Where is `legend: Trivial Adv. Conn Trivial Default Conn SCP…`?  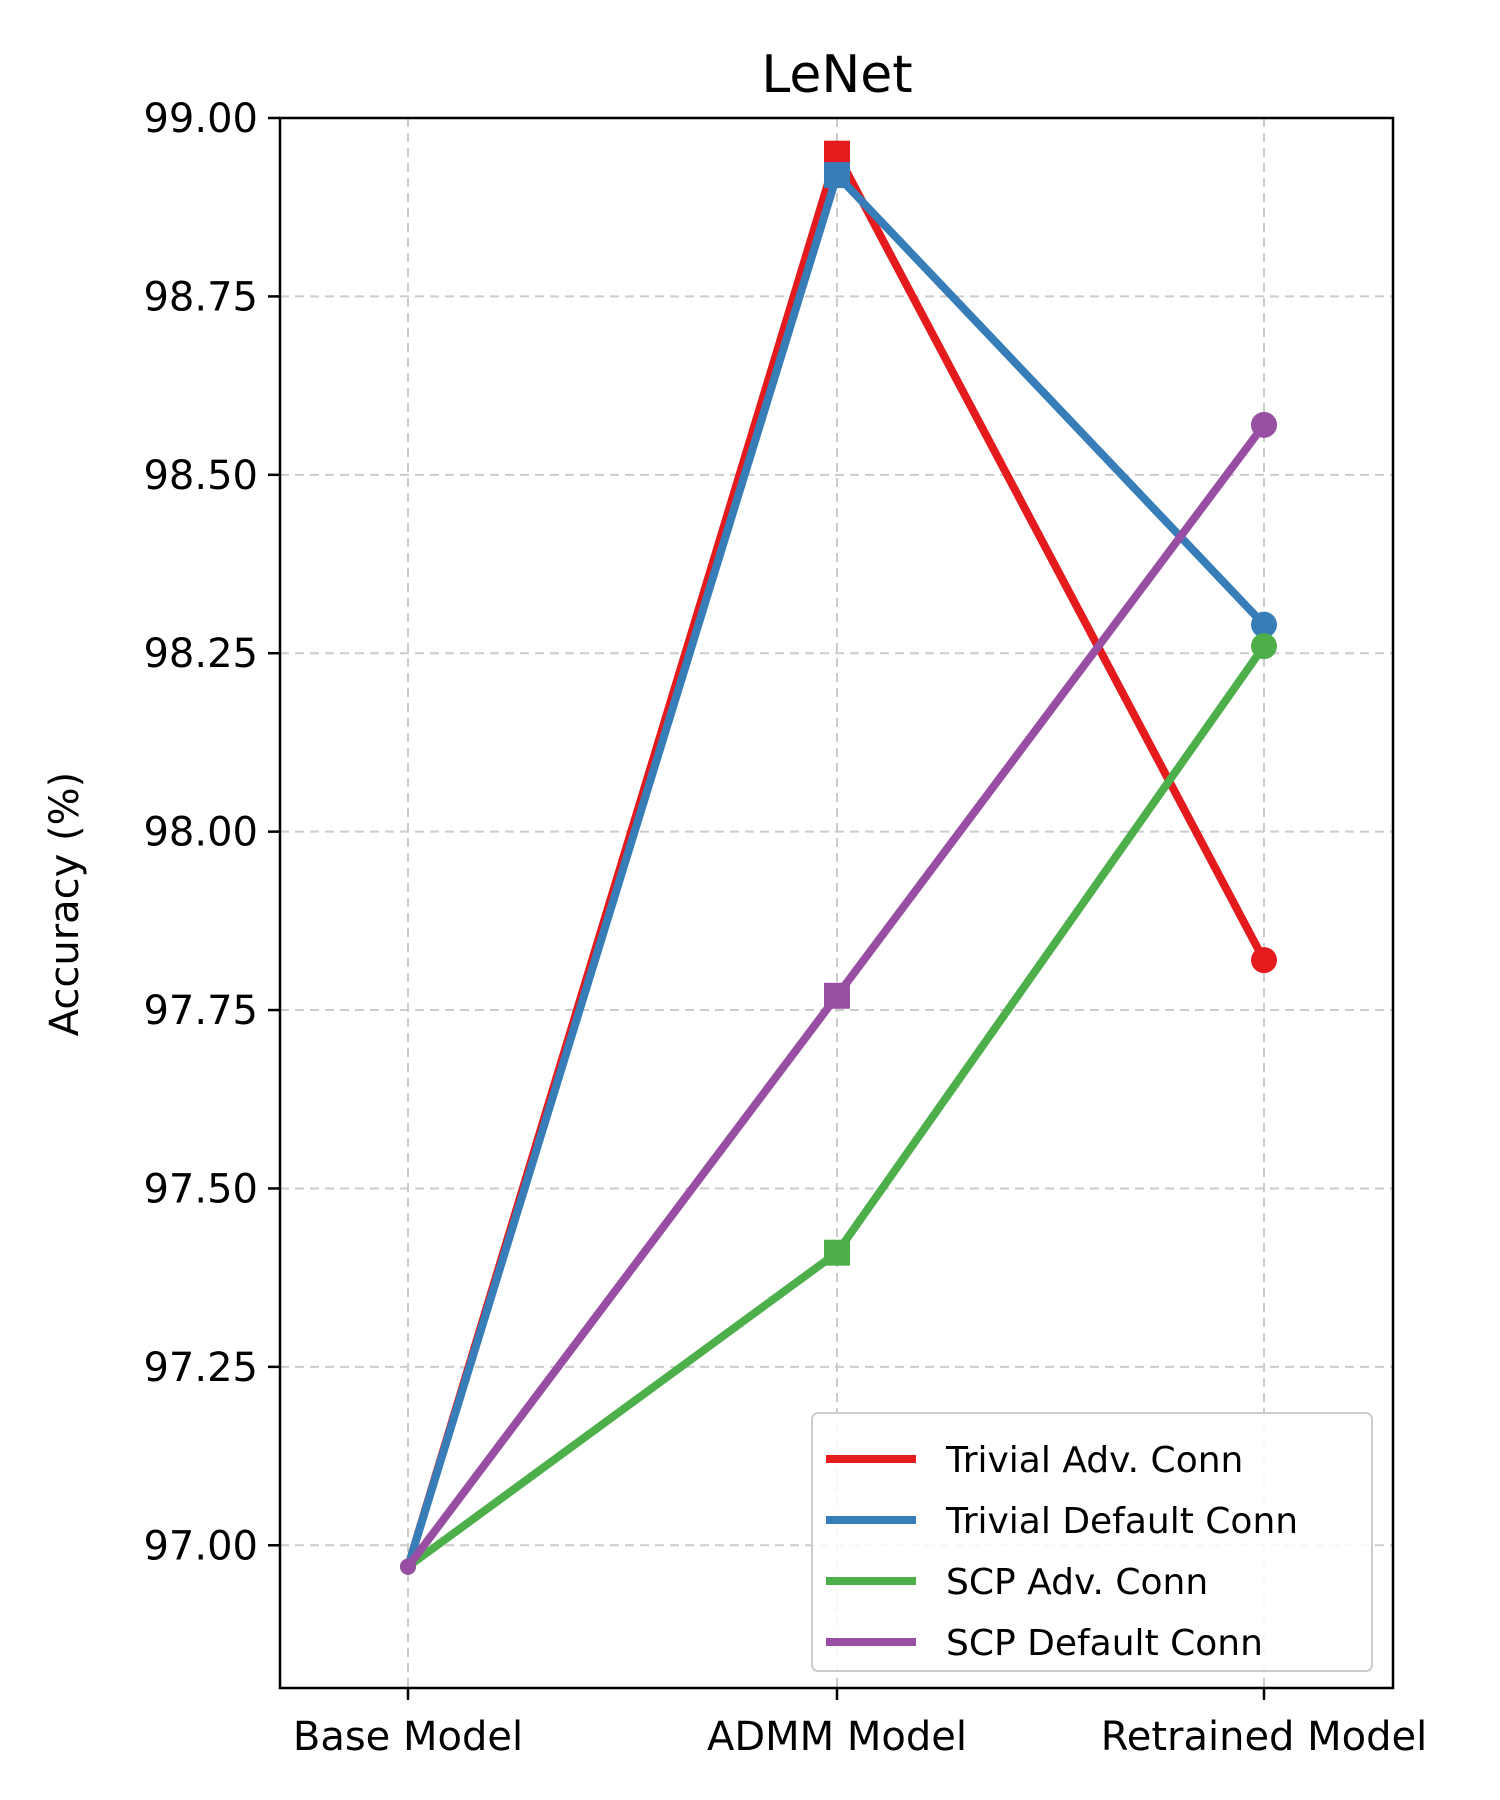 legend: Trivial Adv. Conn Trivial Default Conn SCP… is located at coordinates (1092, 1542).